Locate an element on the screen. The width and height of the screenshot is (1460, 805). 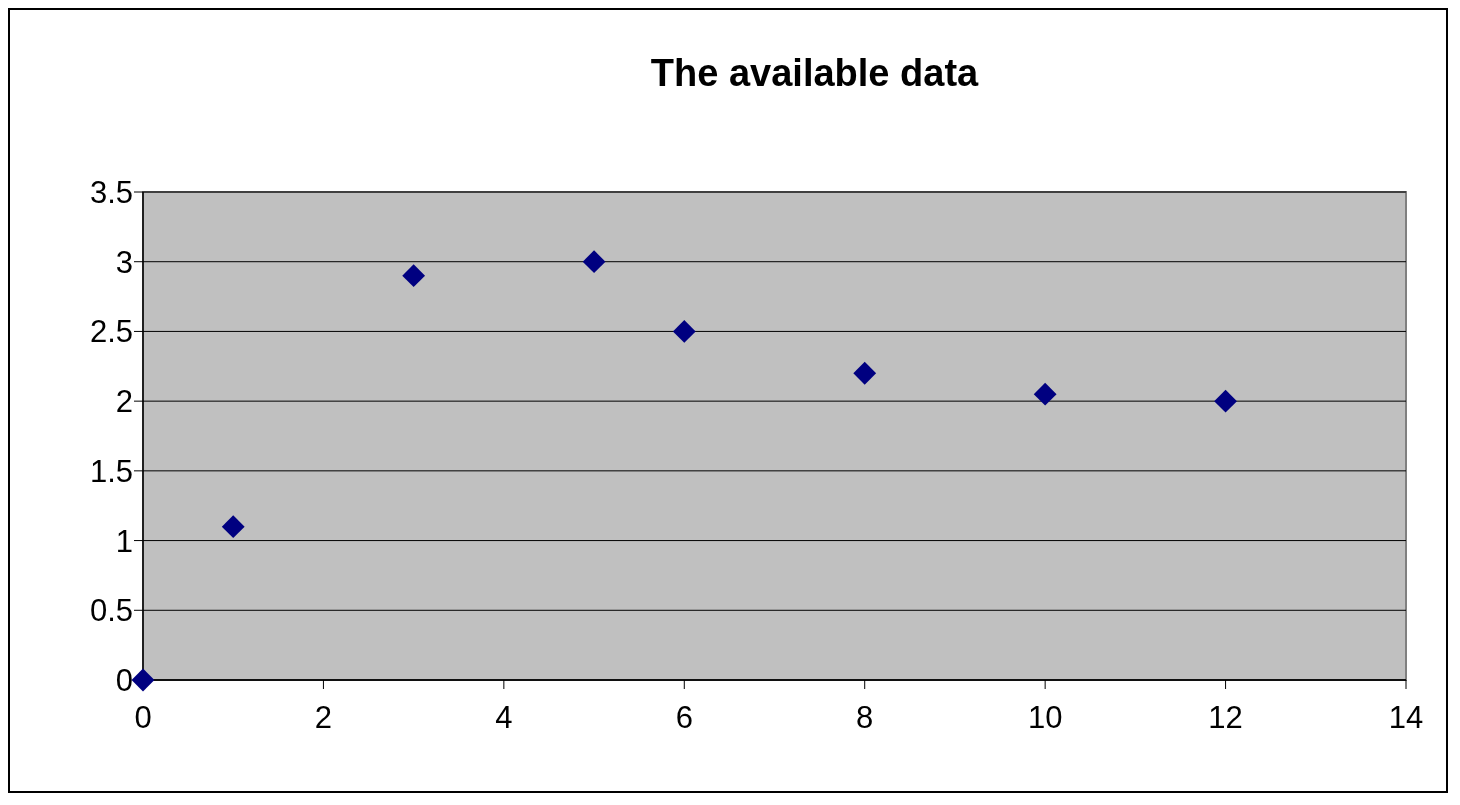
x-tick-label: 8 is located at coordinates (865, 717).